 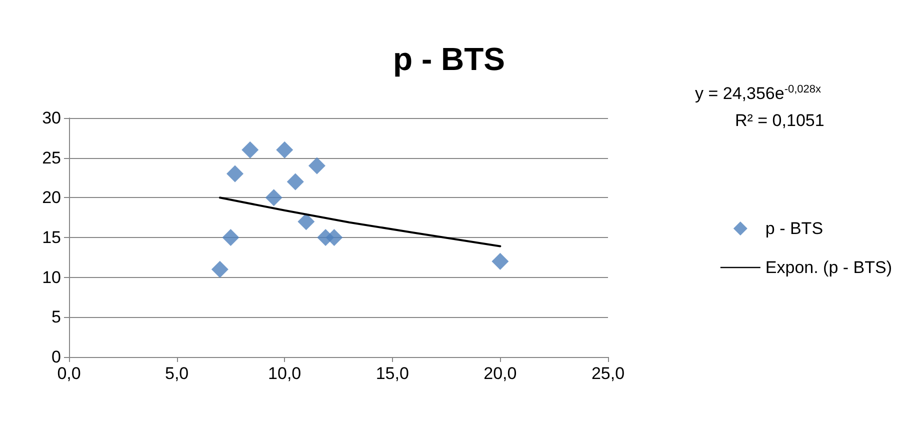 What do you see at coordinates (56, 357) in the screenshot?
I see `y-tick-label: 0` at bounding box center [56, 357].